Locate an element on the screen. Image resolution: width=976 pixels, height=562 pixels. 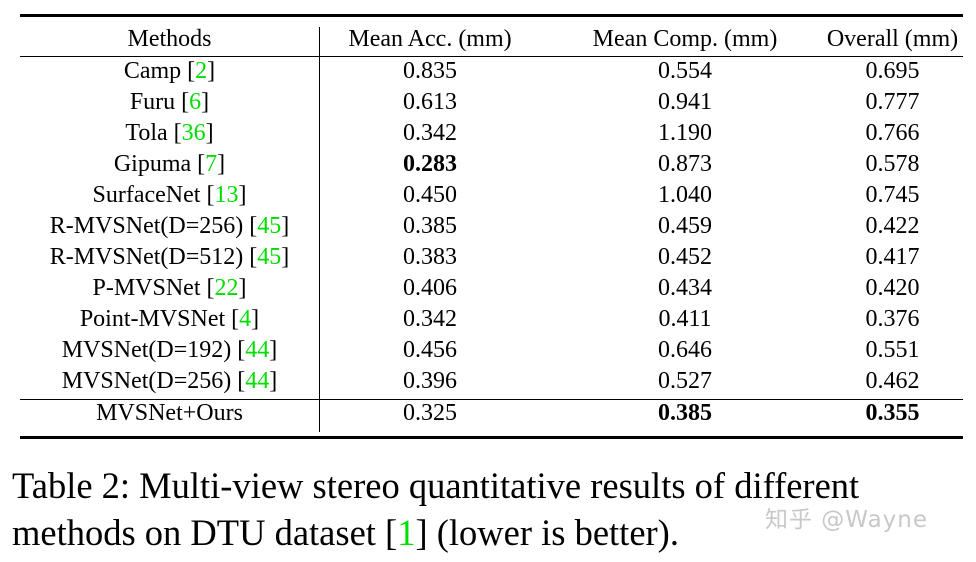
comp-value: 1.040 is located at coordinates (685, 195).